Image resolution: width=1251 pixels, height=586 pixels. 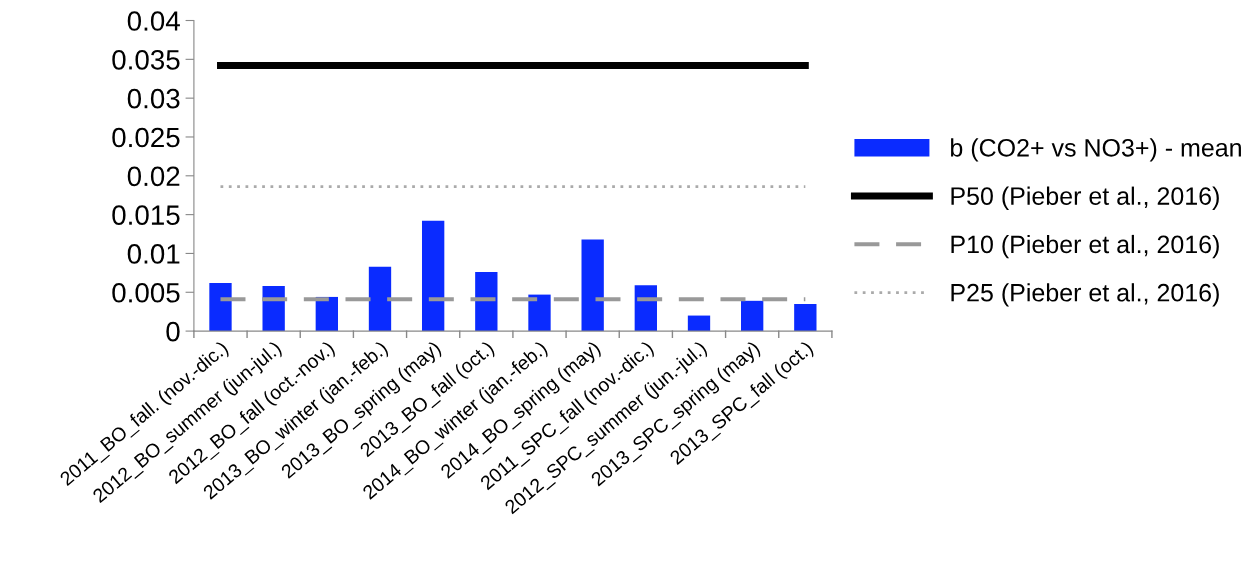 What do you see at coordinates (146, 60) in the screenshot?
I see `y-tick-label: 0.035` at bounding box center [146, 60].